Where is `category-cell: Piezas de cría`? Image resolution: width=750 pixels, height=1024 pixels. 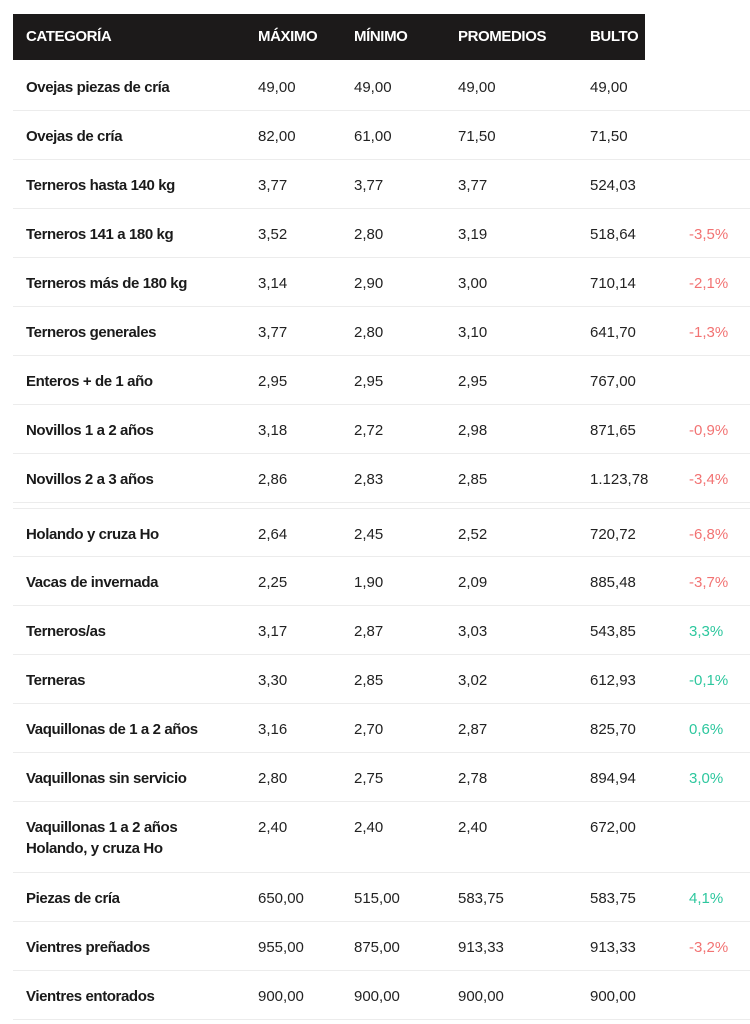 category-cell: Piezas de cría is located at coordinates (73, 898).